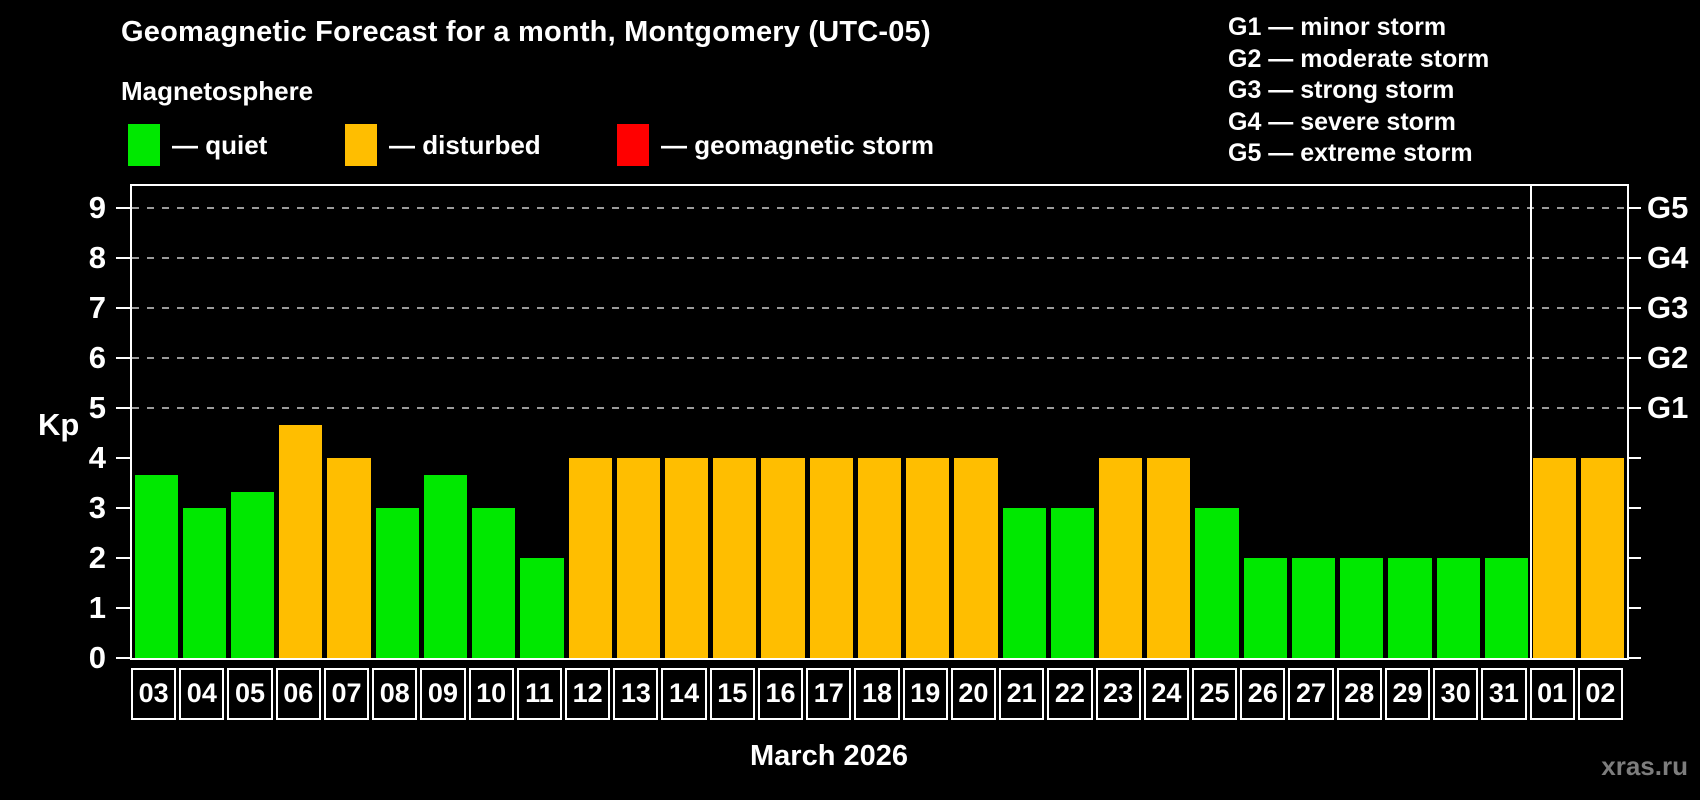 The height and width of the screenshot is (800, 1700). What do you see at coordinates (97, 257) in the screenshot?
I see `y-tick-label-8: 8` at bounding box center [97, 257].